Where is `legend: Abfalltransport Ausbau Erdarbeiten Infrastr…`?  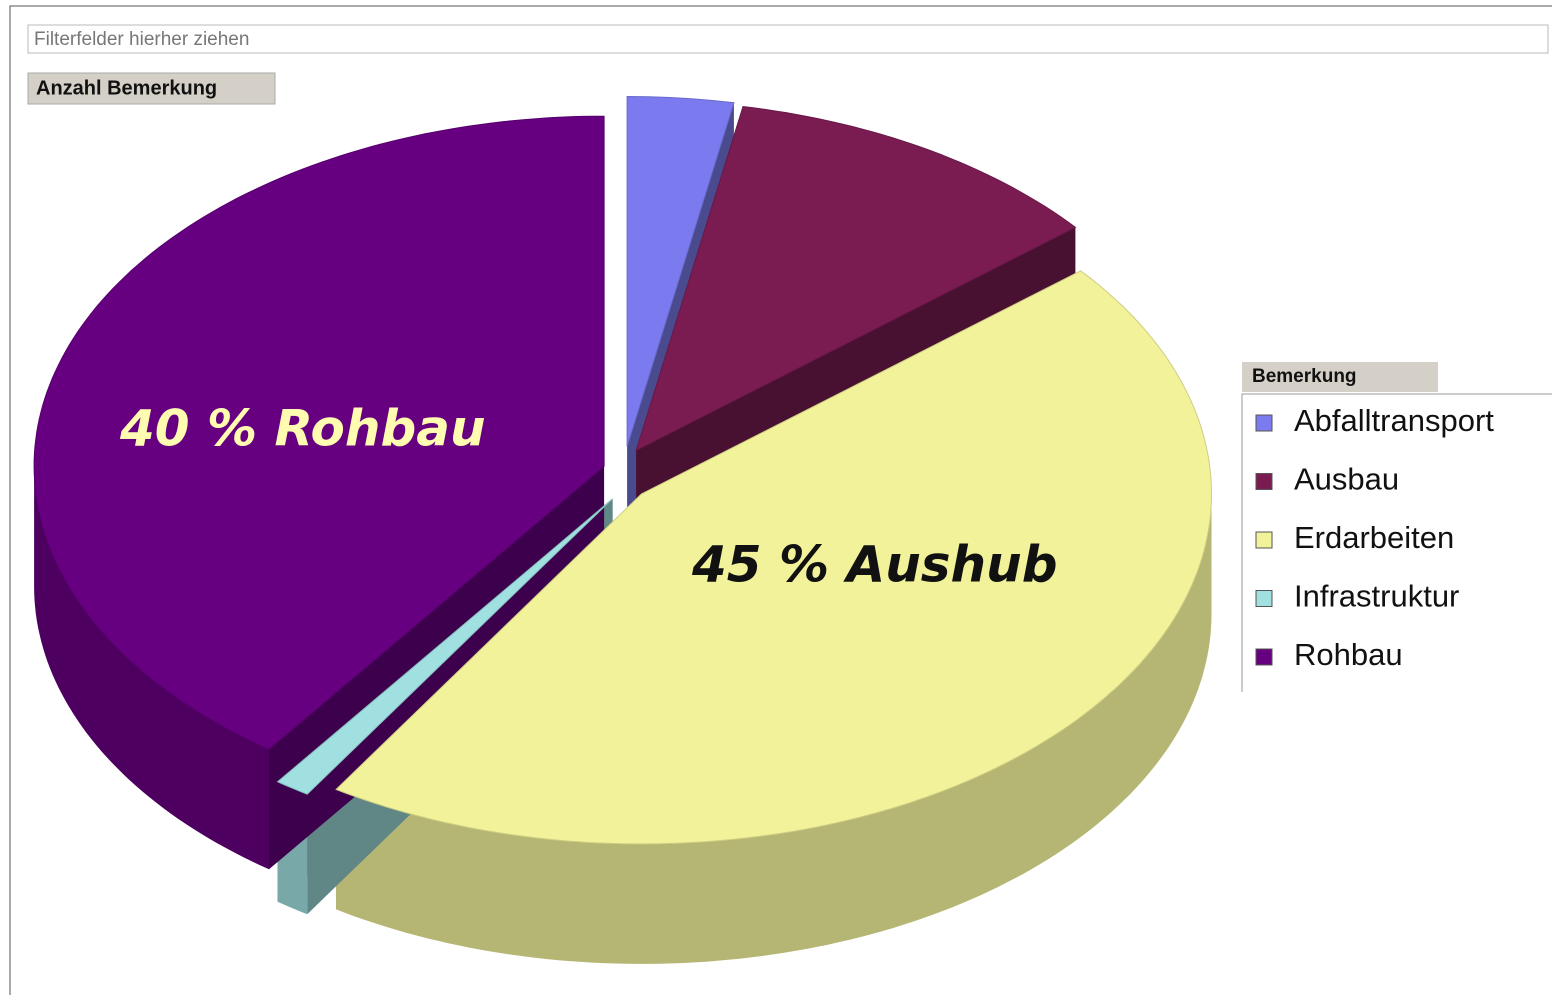
legend: Abfalltransport Ausbau Erdarbeiten Infrastr… is located at coordinates (1374, 537).